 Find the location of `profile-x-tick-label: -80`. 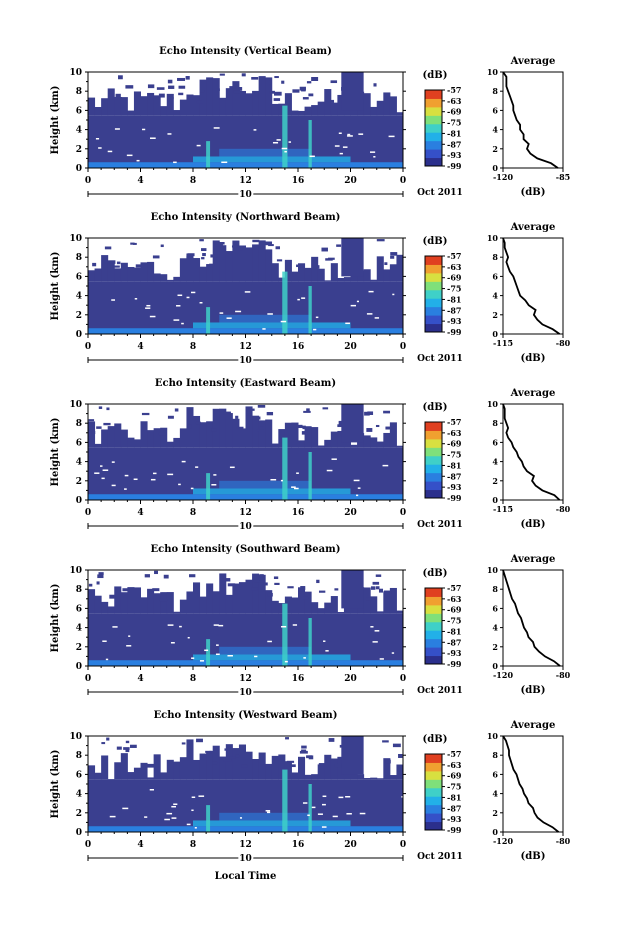

profile-x-tick-label: -80 is located at coordinates (563, 841).